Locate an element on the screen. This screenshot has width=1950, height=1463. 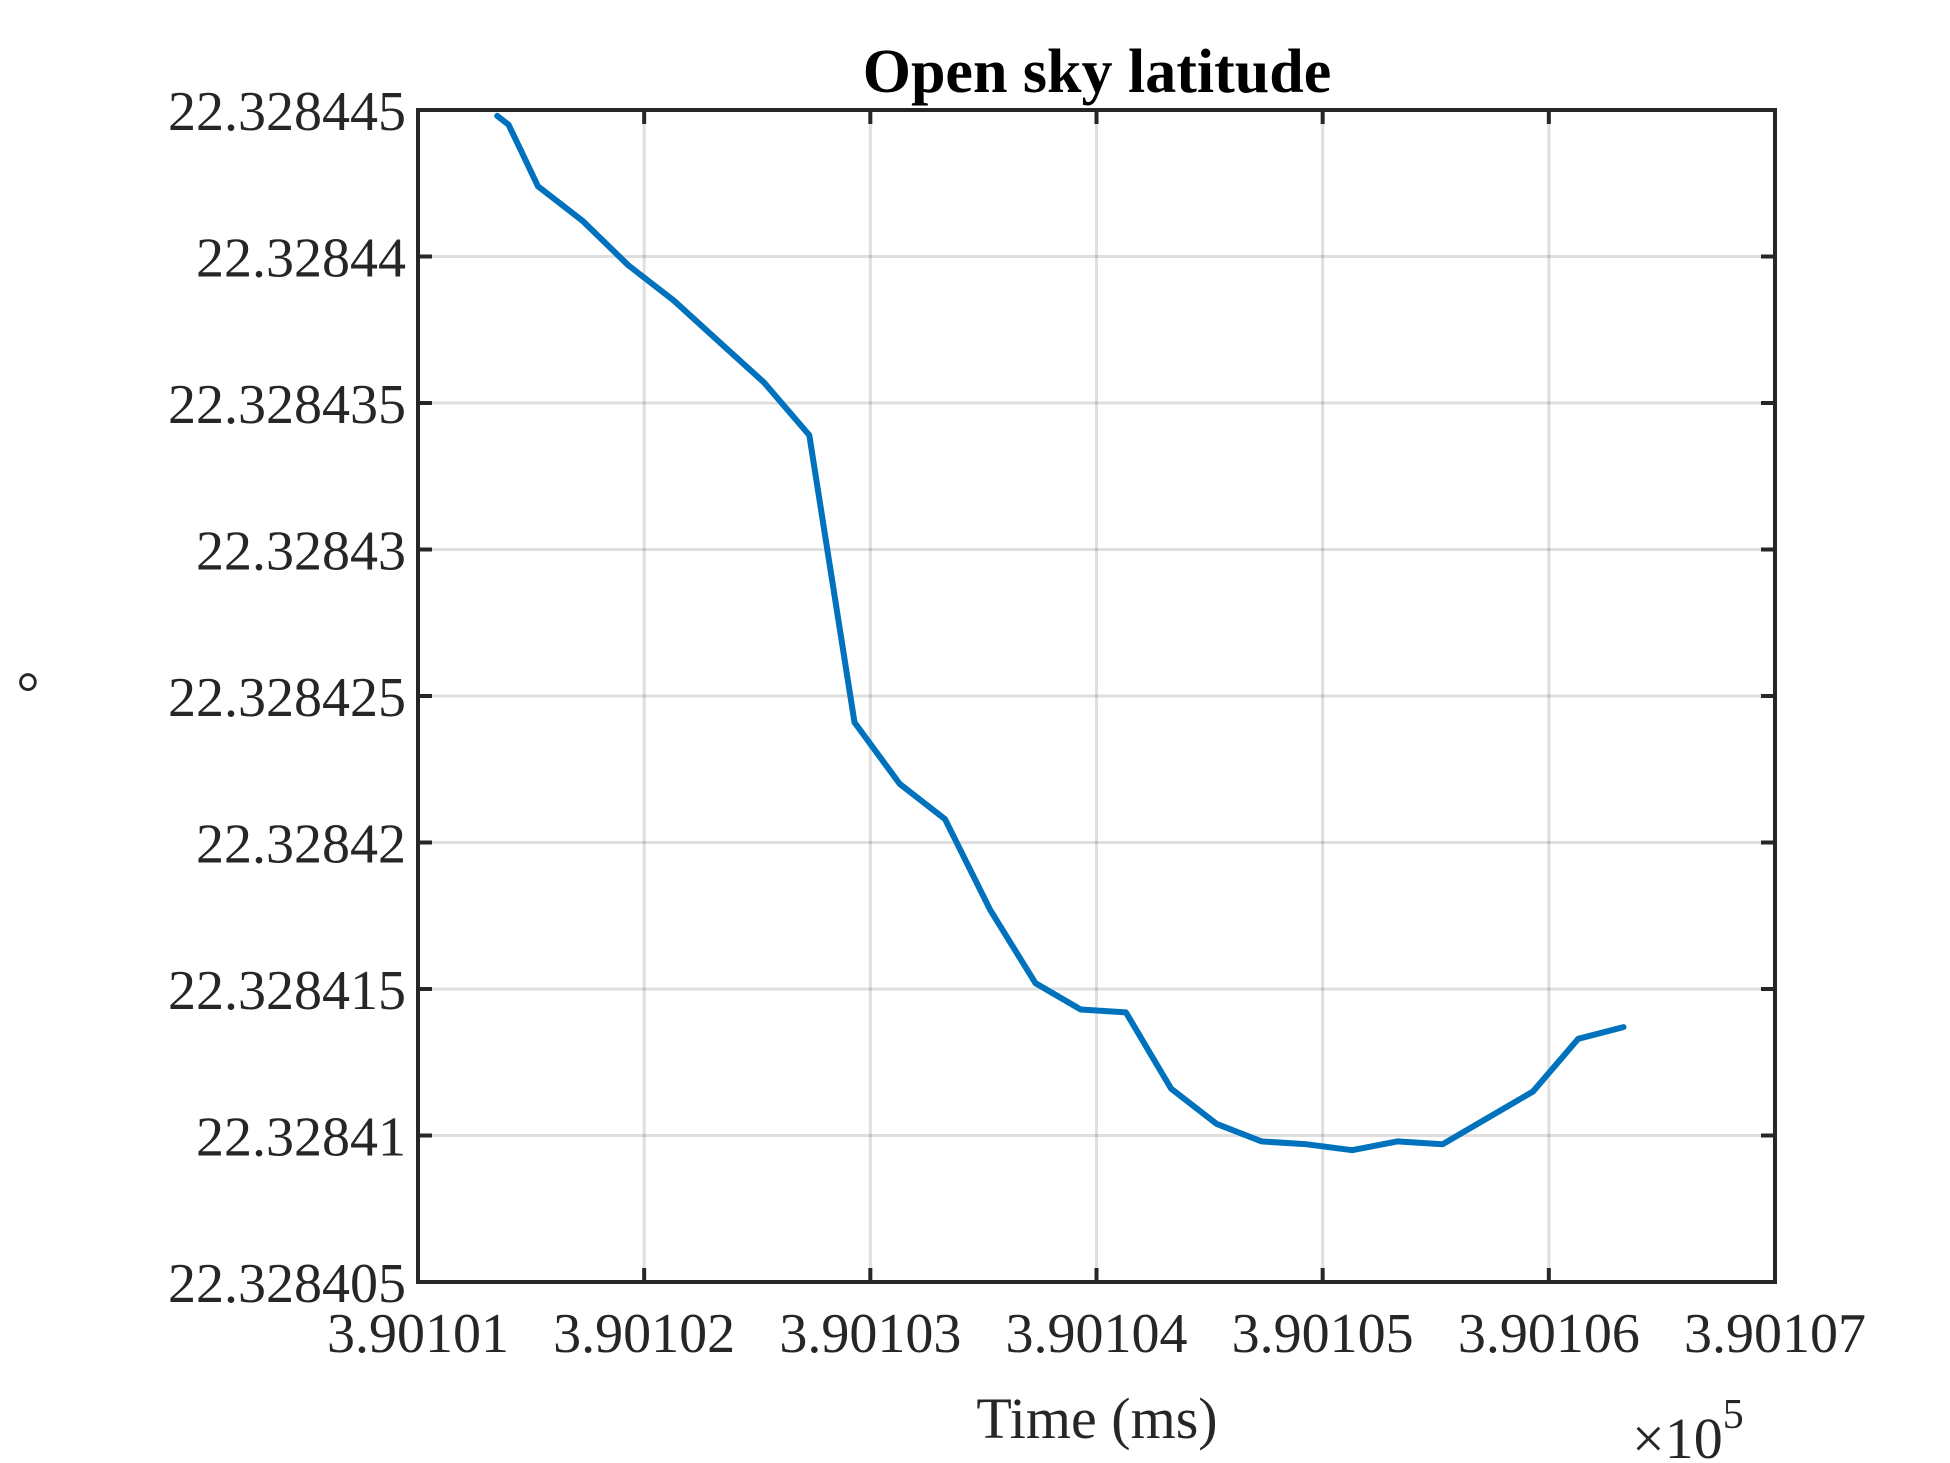
y-tick-label: 22.328405 is located at coordinates (287, 1284).